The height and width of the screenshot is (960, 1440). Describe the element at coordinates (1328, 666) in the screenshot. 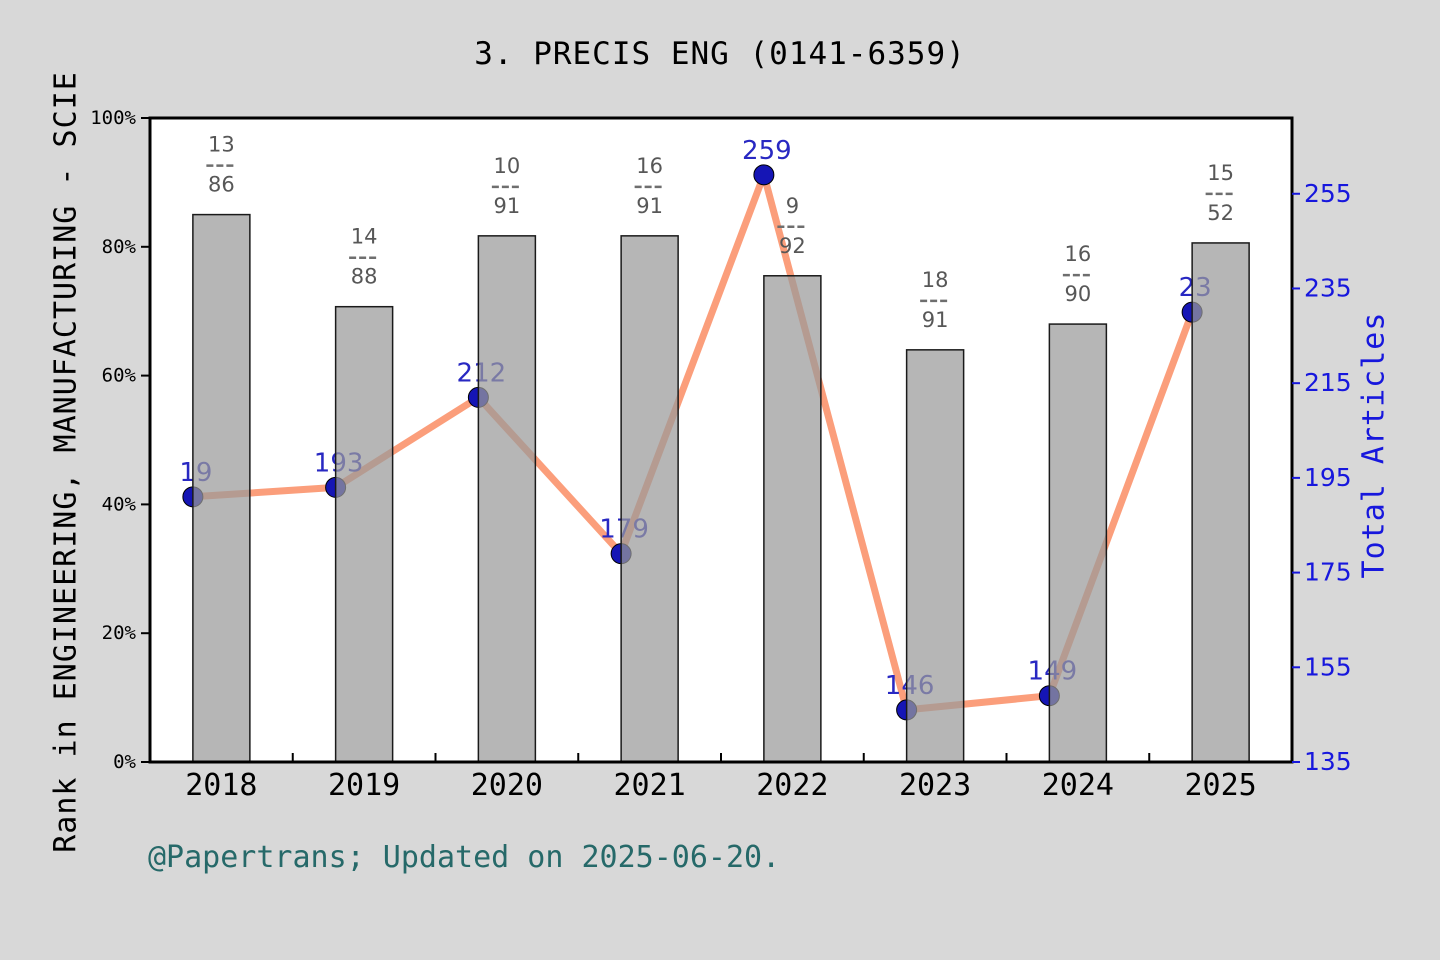

I see `right-tick-label-155: 155` at that location.